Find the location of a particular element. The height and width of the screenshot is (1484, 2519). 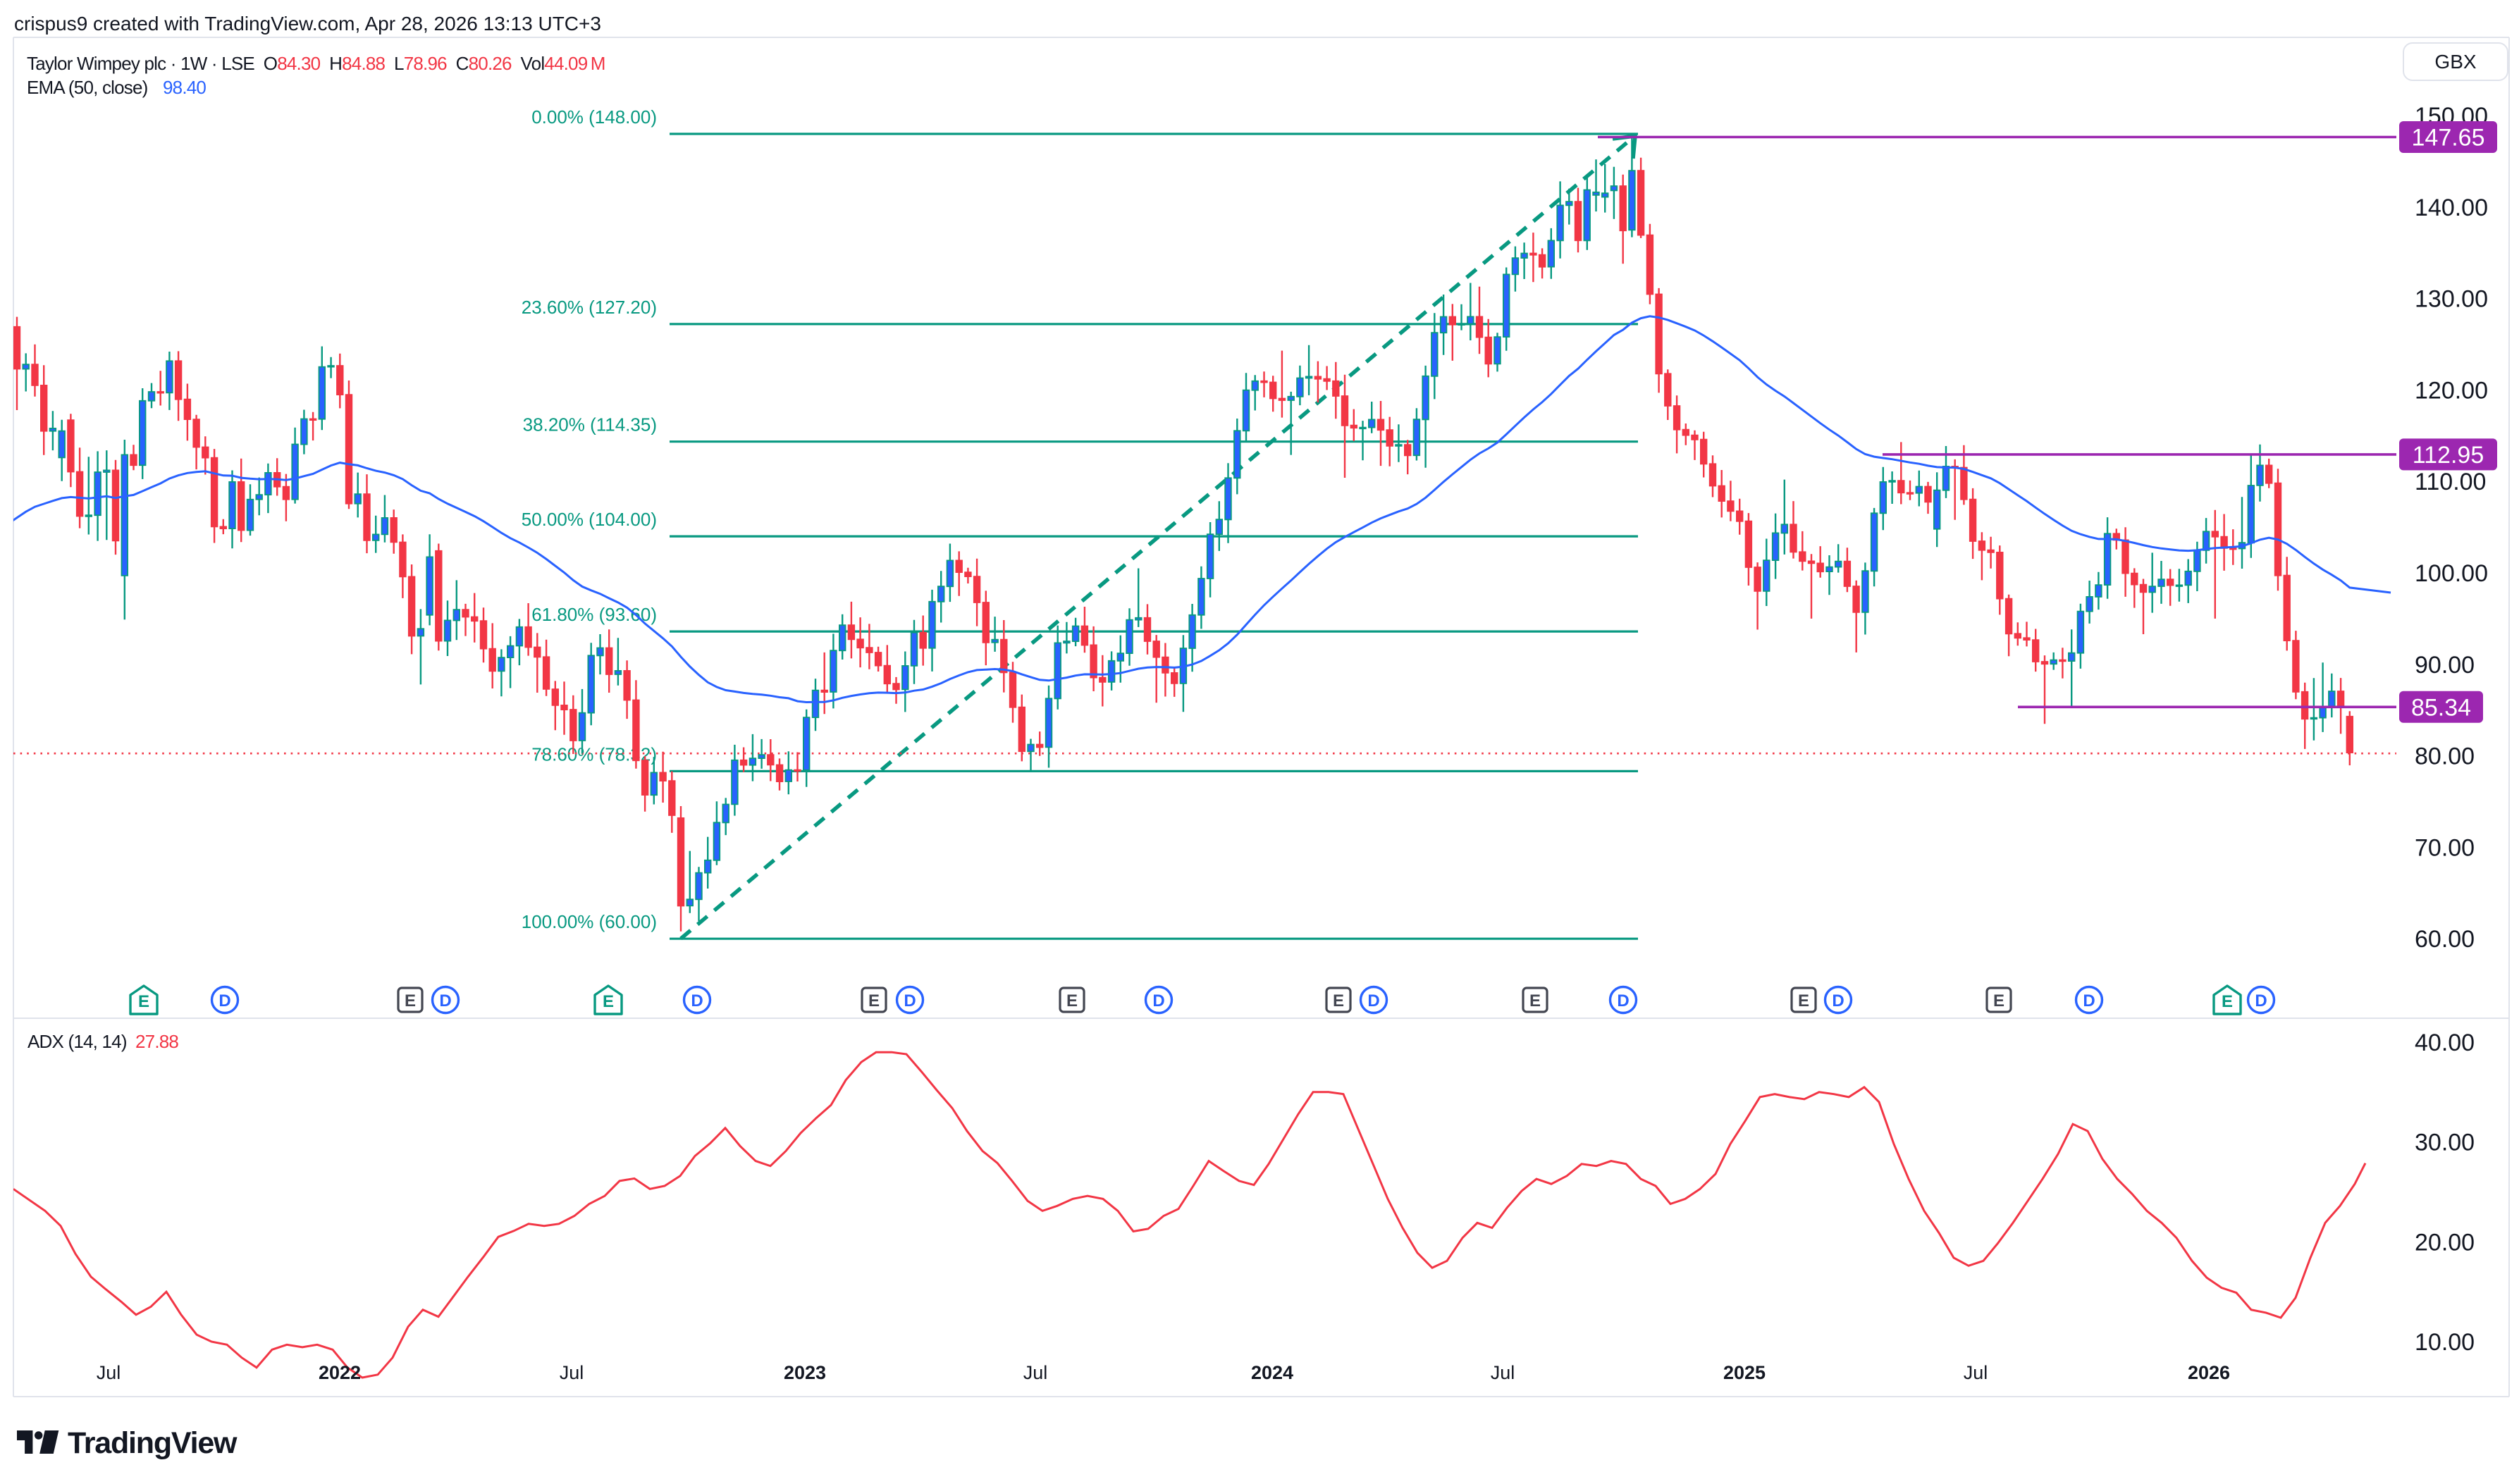

svg-text: 2024 is located at coordinates (1272, 1372).